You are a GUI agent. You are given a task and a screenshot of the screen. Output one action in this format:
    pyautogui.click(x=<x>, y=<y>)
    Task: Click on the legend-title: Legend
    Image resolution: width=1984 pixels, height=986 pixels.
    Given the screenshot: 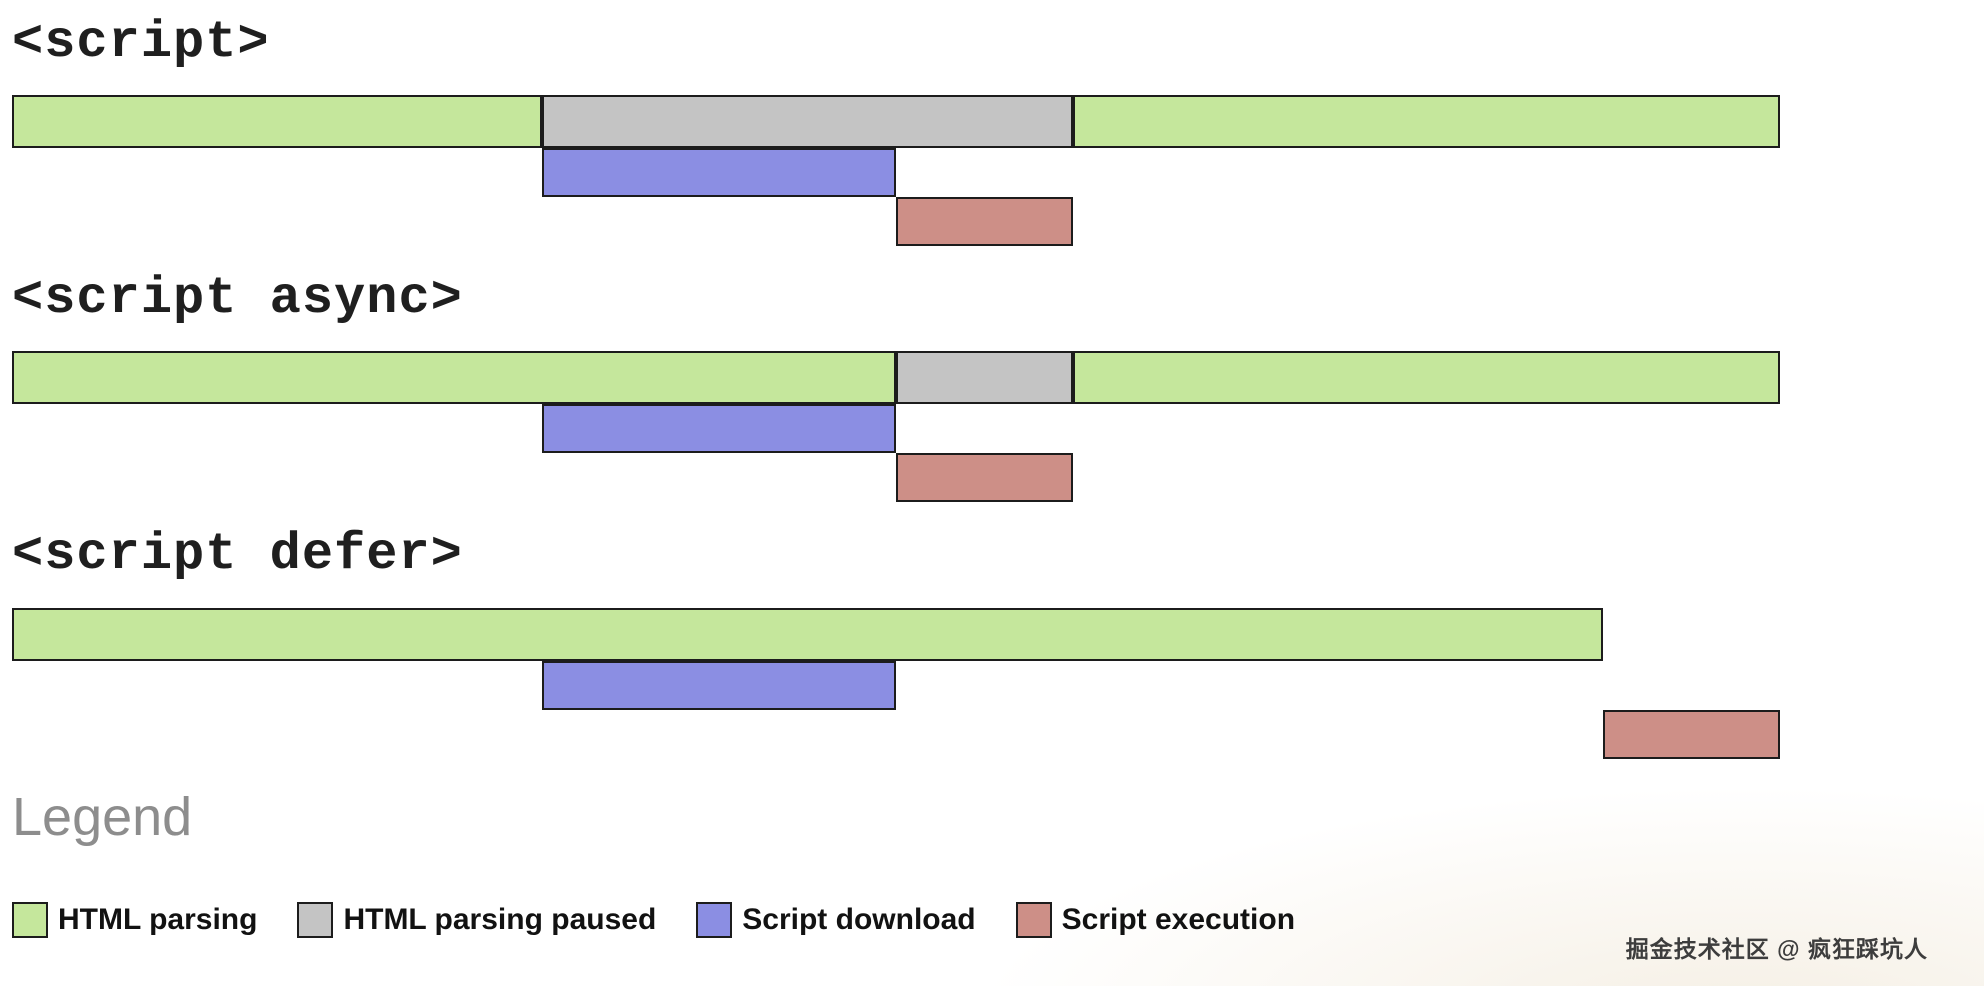 What is the action you would take?
    pyautogui.click(x=102, y=816)
    